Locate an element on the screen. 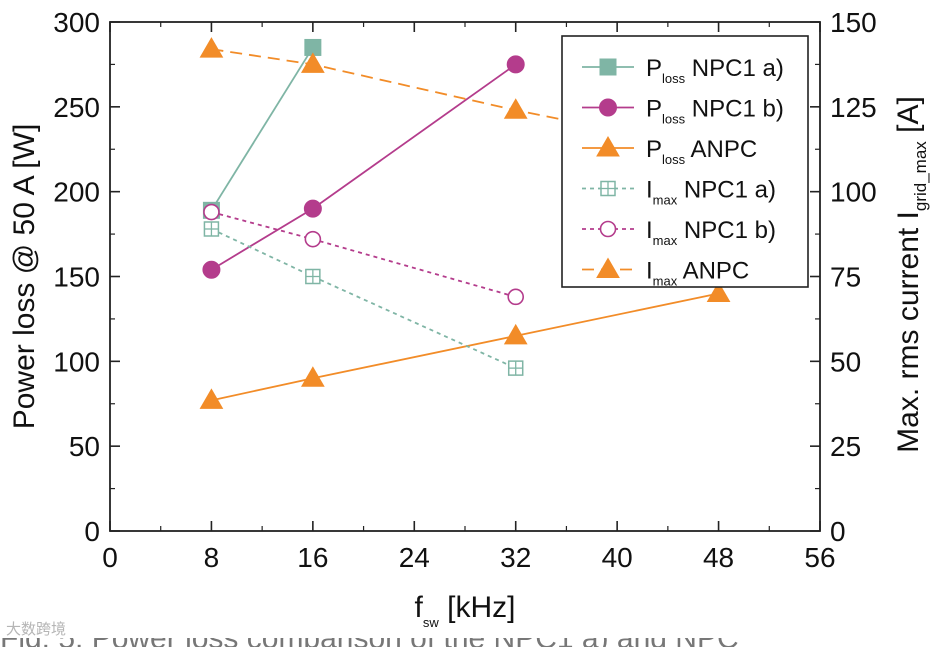  series-line-ploss-npc1b is located at coordinates (363, 167).